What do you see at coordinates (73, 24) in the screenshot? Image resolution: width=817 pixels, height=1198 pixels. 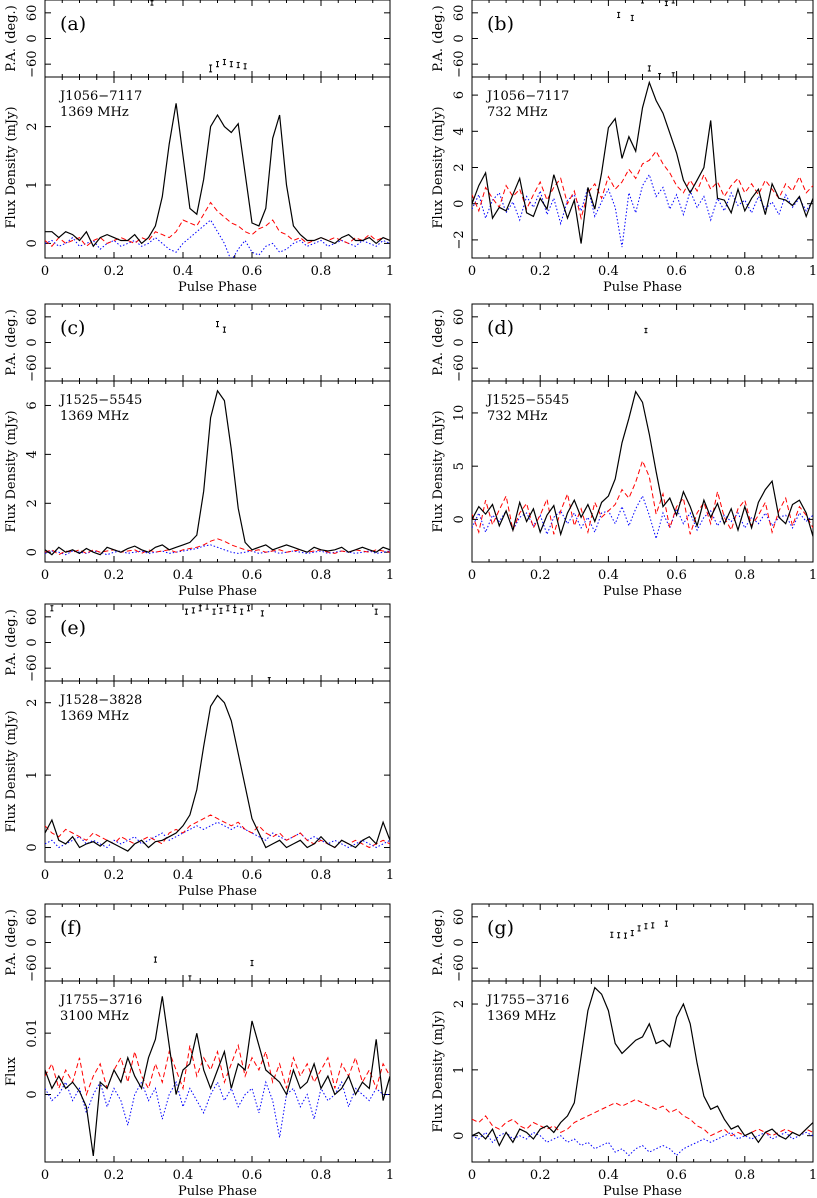 I see `panel-letter: (a)` at bounding box center [73, 24].